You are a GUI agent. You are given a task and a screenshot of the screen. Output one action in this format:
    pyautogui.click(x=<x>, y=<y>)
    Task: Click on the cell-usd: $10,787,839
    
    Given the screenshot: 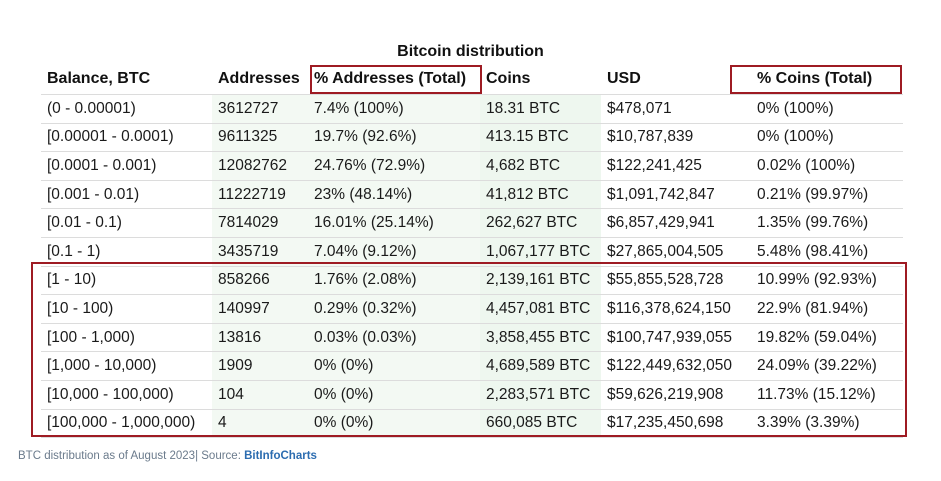 What is the action you would take?
    pyautogui.click(x=676, y=137)
    